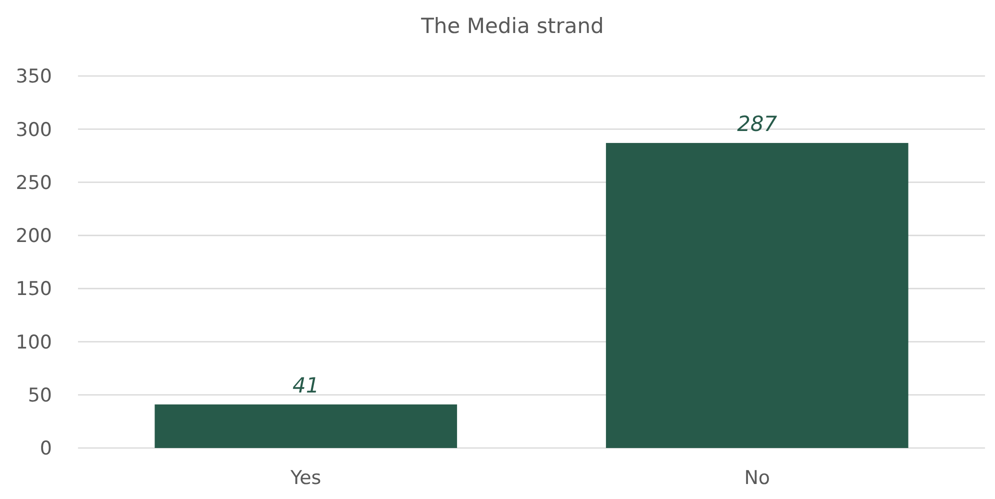  What do you see at coordinates (306, 478) in the screenshot?
I see `x-tick-label: Yes` at bounding box center [306, 478].